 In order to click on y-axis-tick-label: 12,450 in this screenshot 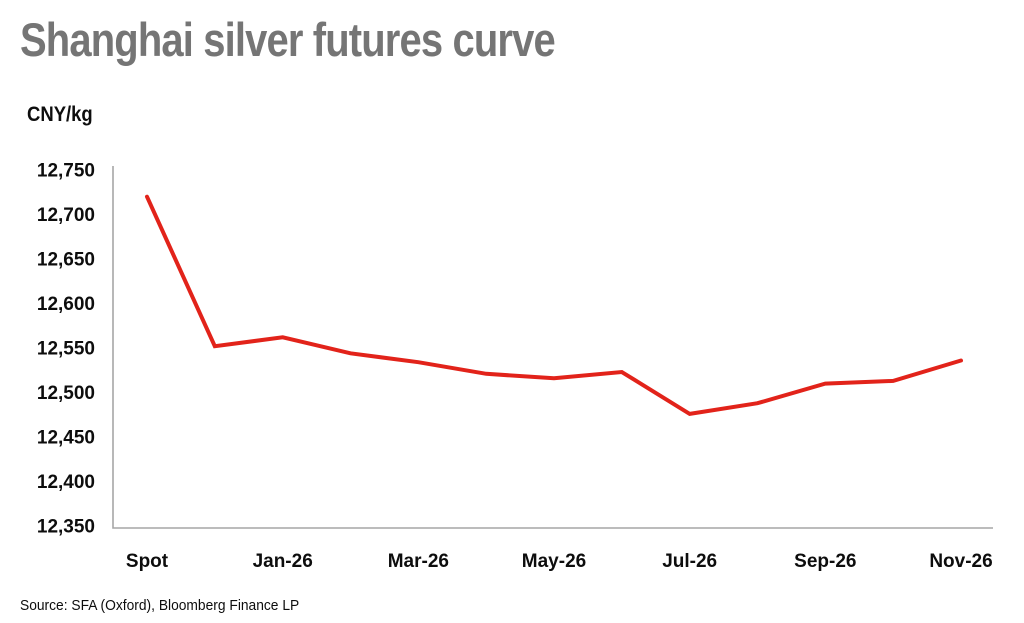, I will do `click(66, 438)`.